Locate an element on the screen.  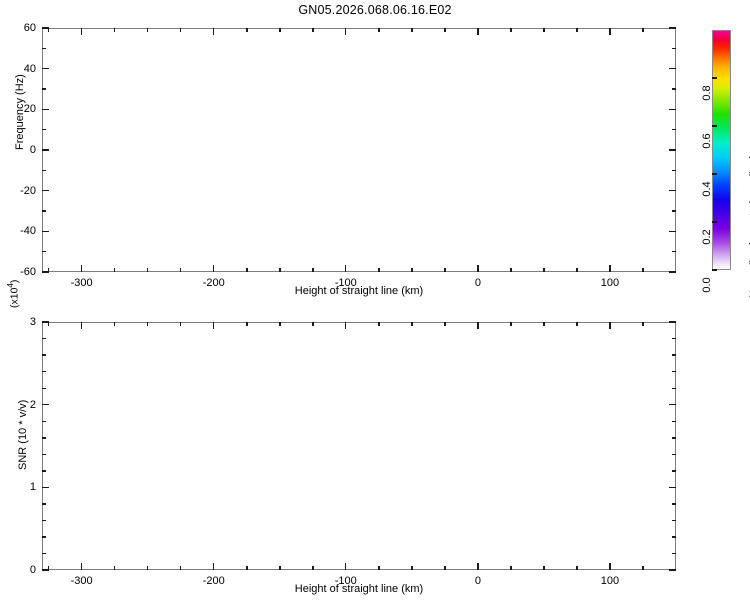
spectrogram-ytick-label: -60 is located at coordinates (28, 272).